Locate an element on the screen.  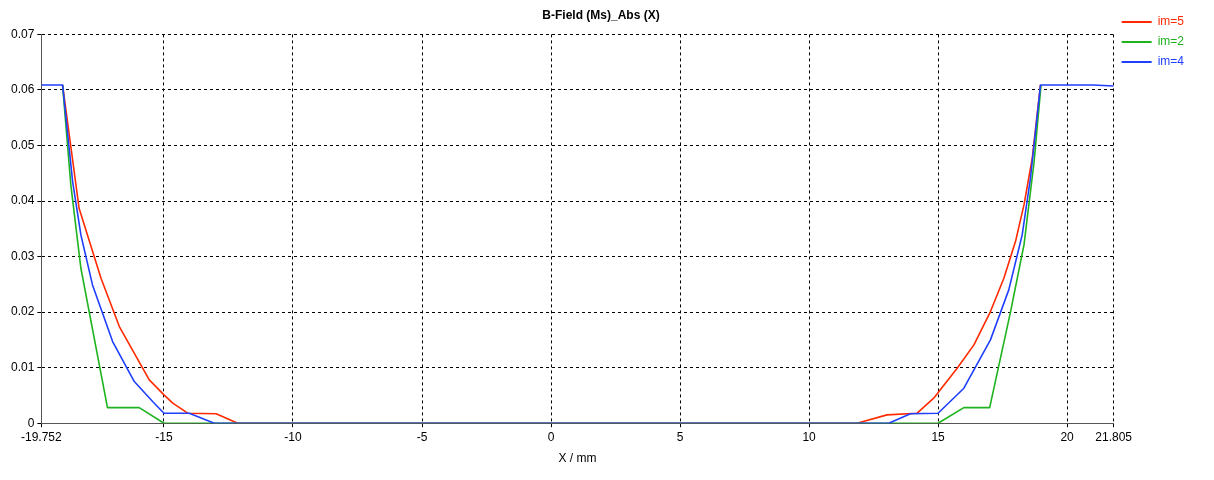
y-tick-label: 0 is located at coordinates (31, 422).